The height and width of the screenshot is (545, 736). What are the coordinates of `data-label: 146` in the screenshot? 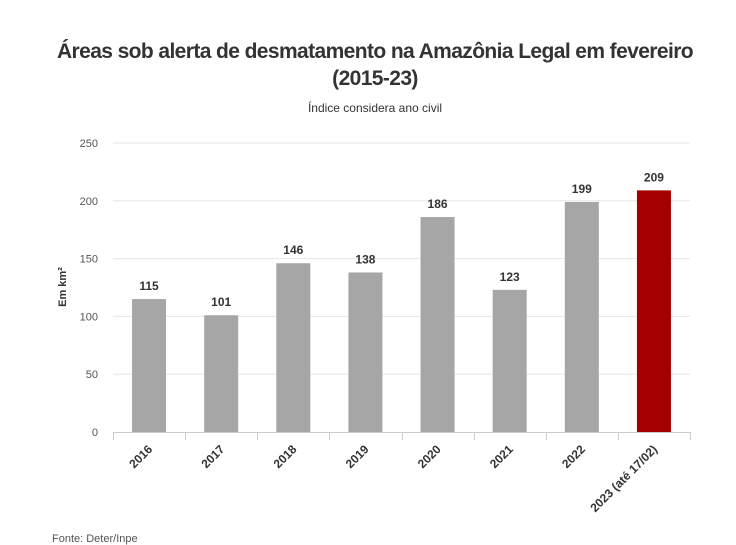 It's located at (293, 250).